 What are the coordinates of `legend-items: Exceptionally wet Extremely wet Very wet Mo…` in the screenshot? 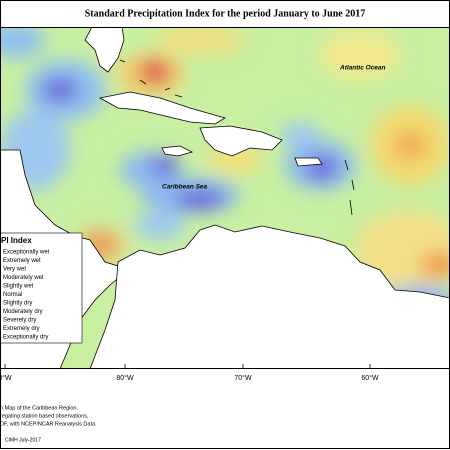 It's located at (26, 295).